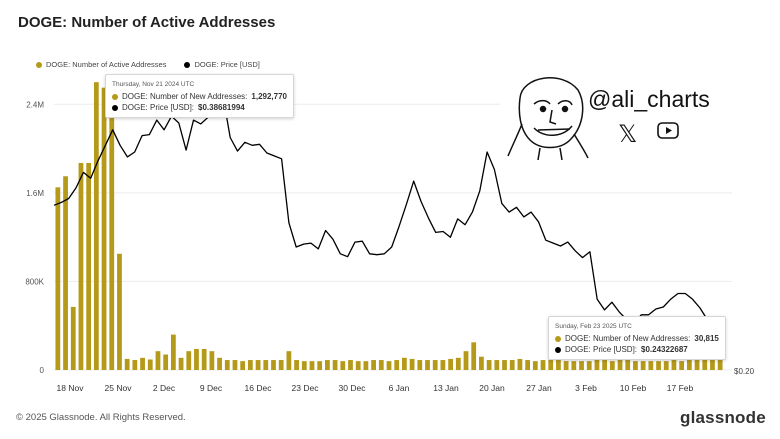  What do you see at coordinates (668, 130) in the screenshot?
I see `youtube-icon` at bounding box center [668, 130].